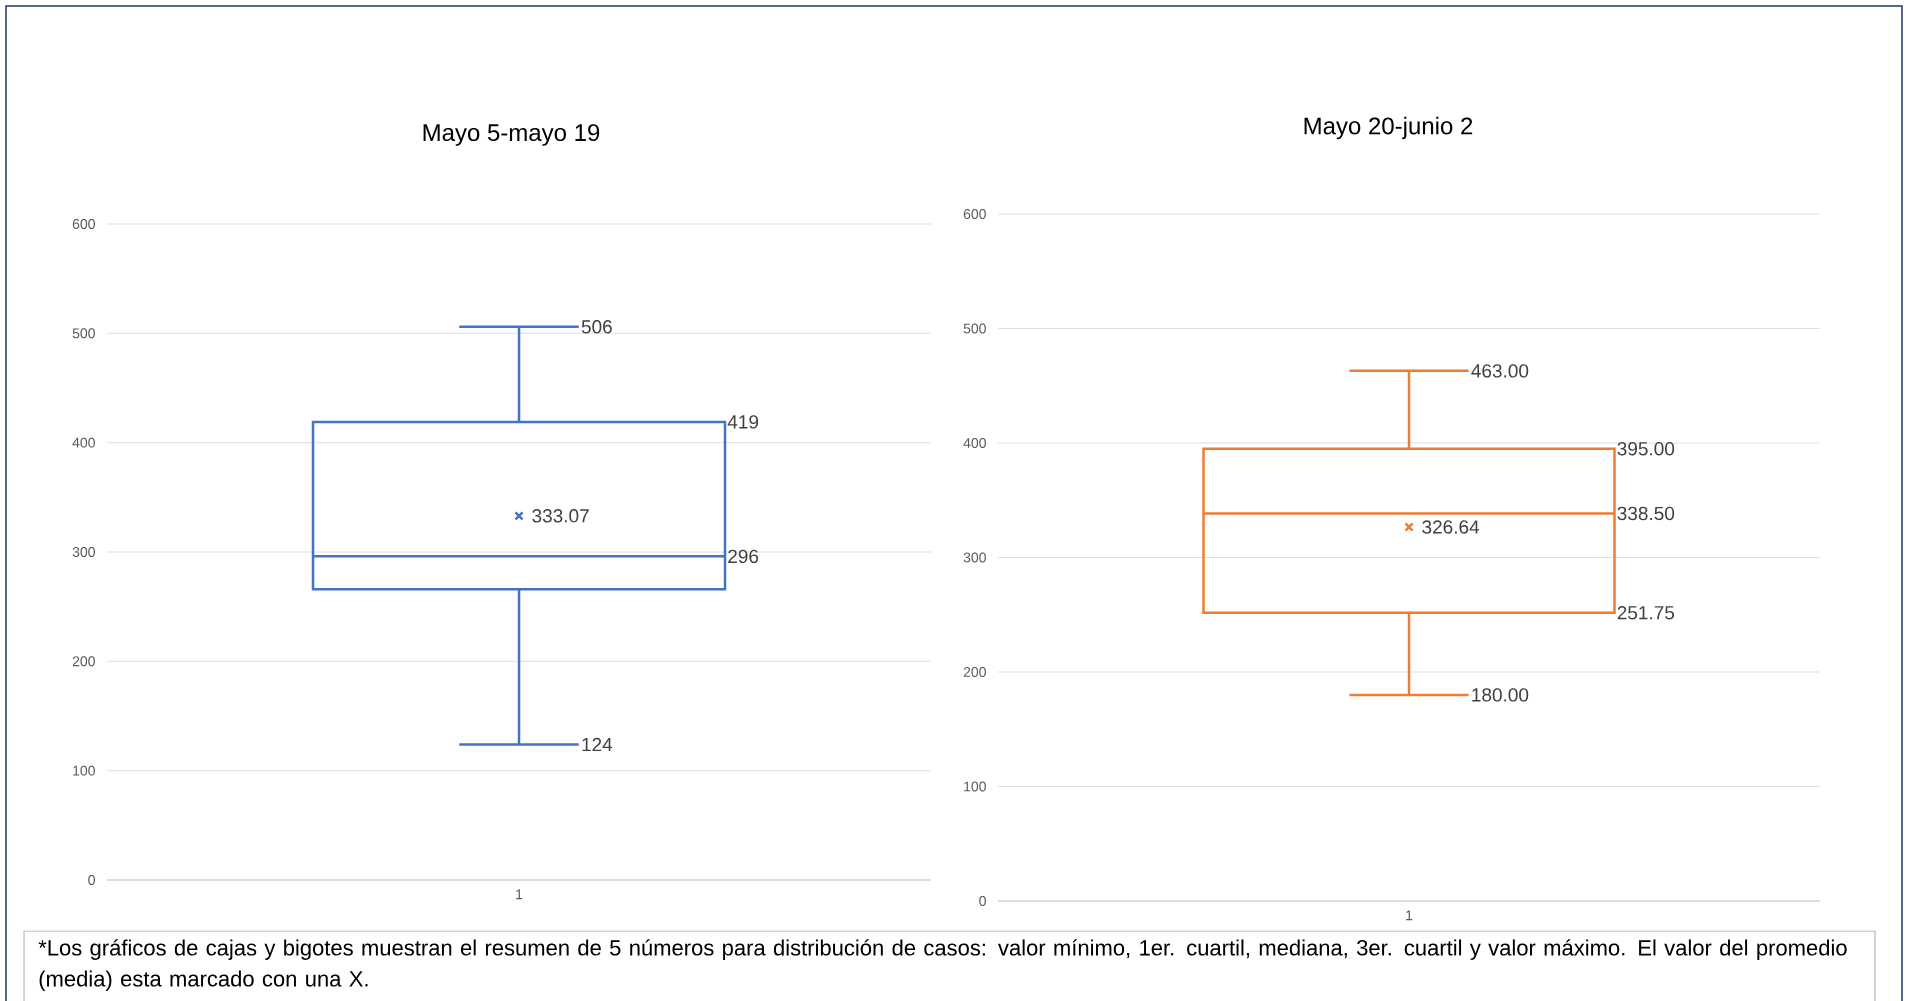  What do you see at coordinates (1646, 448) in the screenshot?
I see `text: 395.00` at bounding box center [1646, 448].